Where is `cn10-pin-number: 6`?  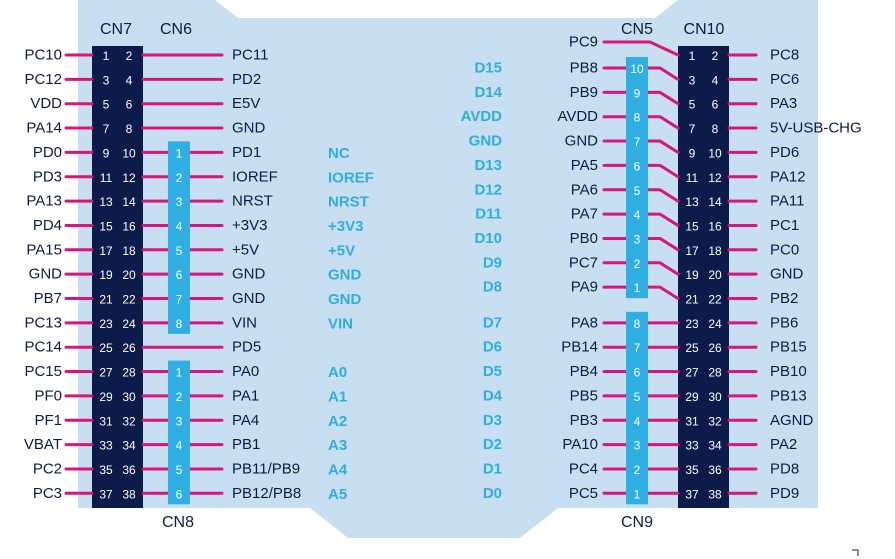 cn10-pin-number: 6 is located at coordinates (715, 105).